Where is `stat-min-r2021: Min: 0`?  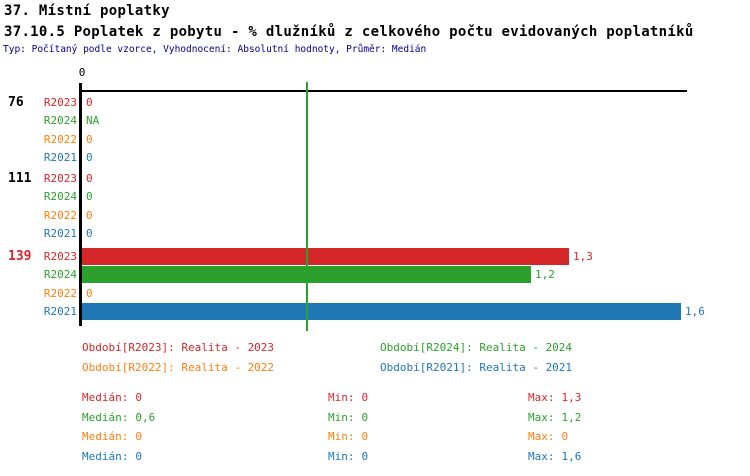
stat-min-r2021: Min: 0 is located at coordinates (348, 457).